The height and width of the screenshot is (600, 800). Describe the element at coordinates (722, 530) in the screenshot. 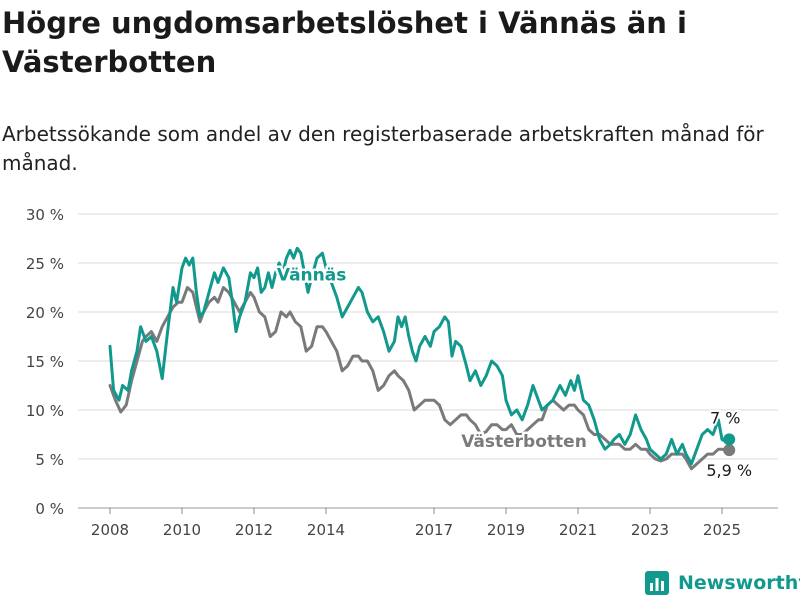

I see `x-tick-label: 2025` at that location.